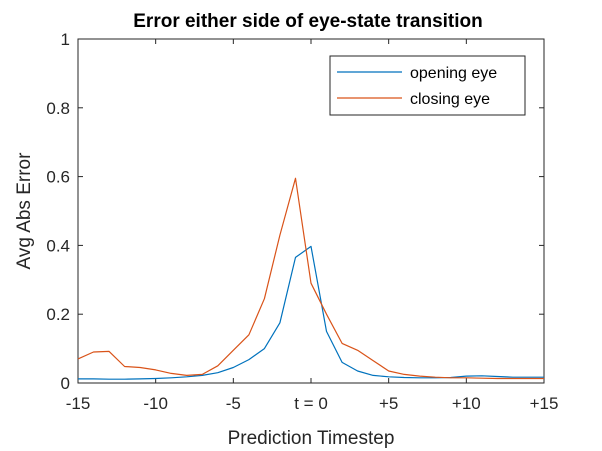 The image size is (602, 451). Describe the element at coordinates (24, 211) in the screenshot. I see `y-axis-label: Avg Abs Error` at that location.